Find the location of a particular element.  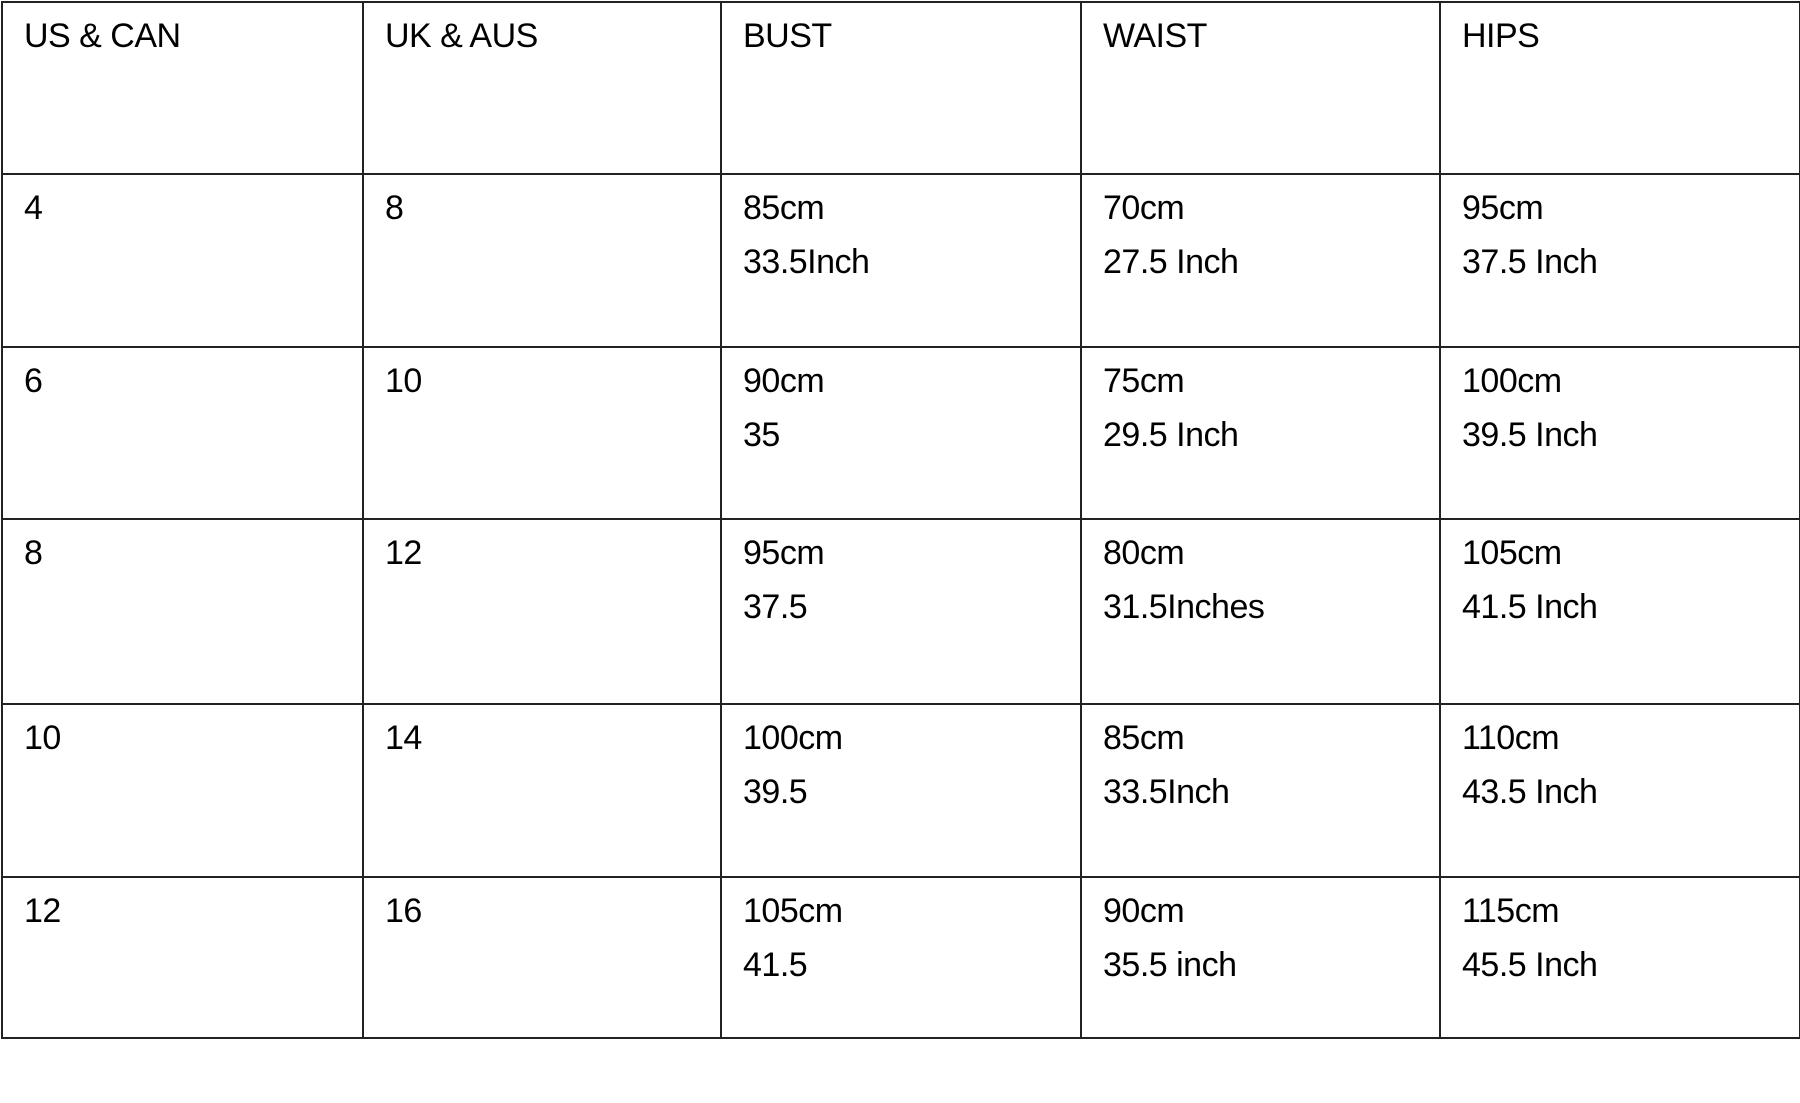

inch-value: 35.5 inch is located at coordinates (1170, 965).